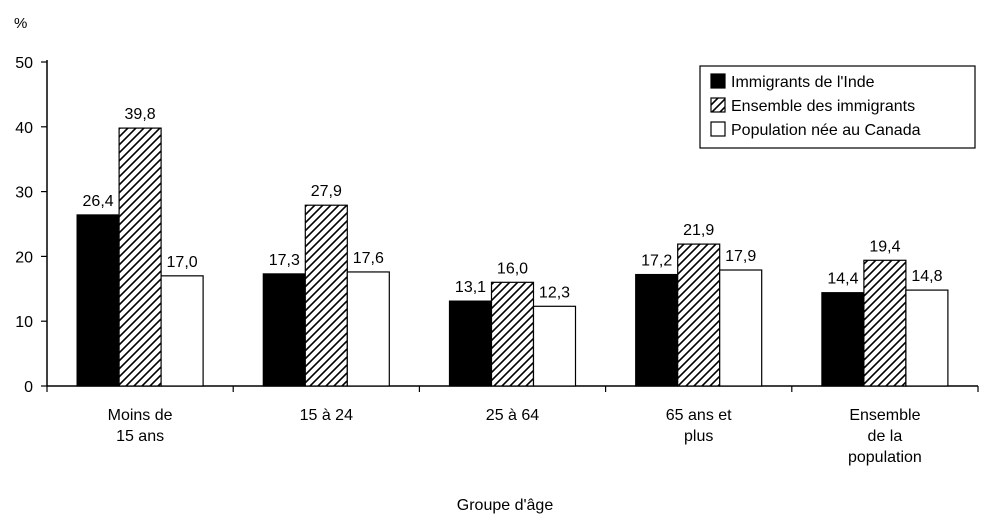 This screenshot has height=517, width=982. What do you see at coordinates (326, 415) in the screenshot?
I see `category-label: 15 à 24` at bounding box center [326, 415].